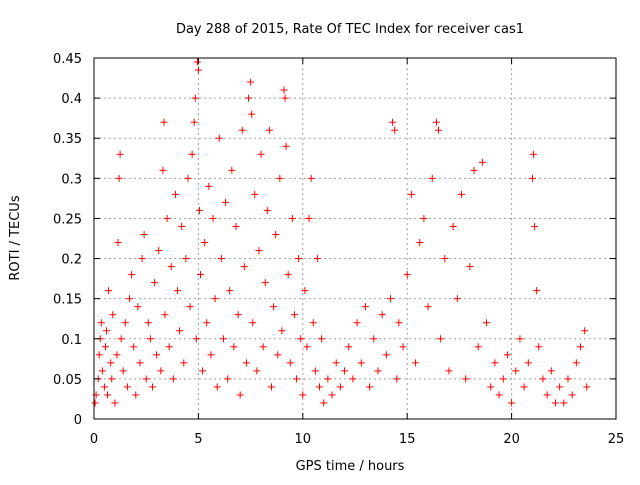 The height and width of the screenshot is (485, 640). Describe the element at coordinates (303, 439) in the screenshot. I see `x-tick-label: 10` at that location.